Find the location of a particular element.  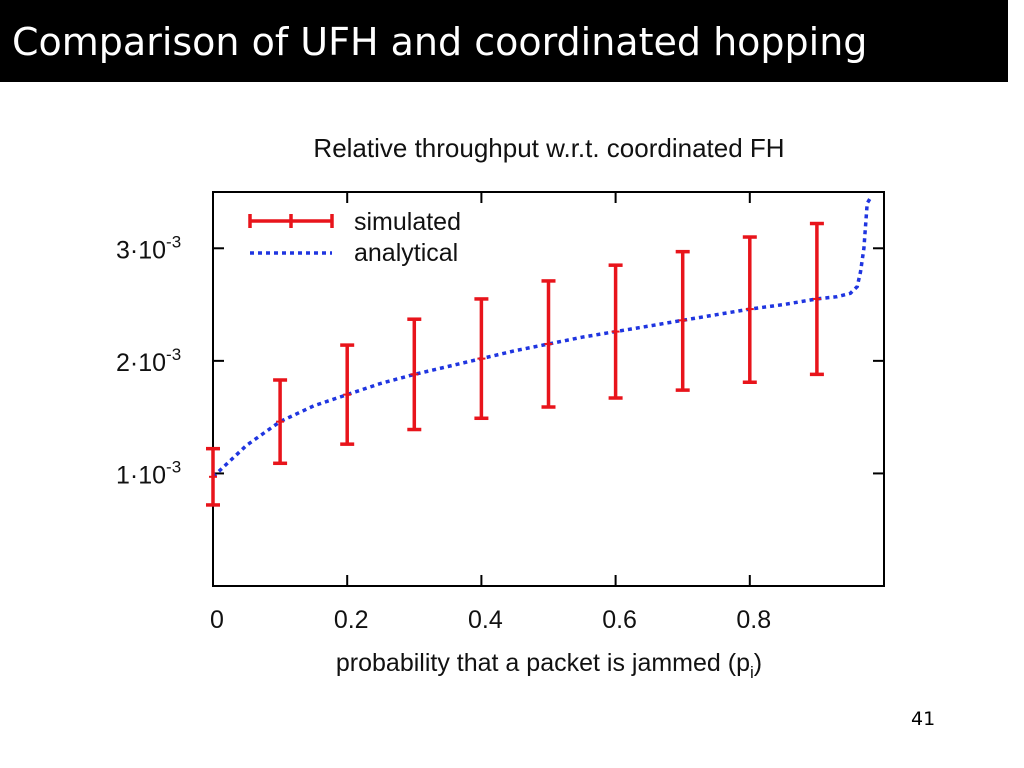

y-tick-label: 3·10⁻³ is located at coordinates (148, 248).